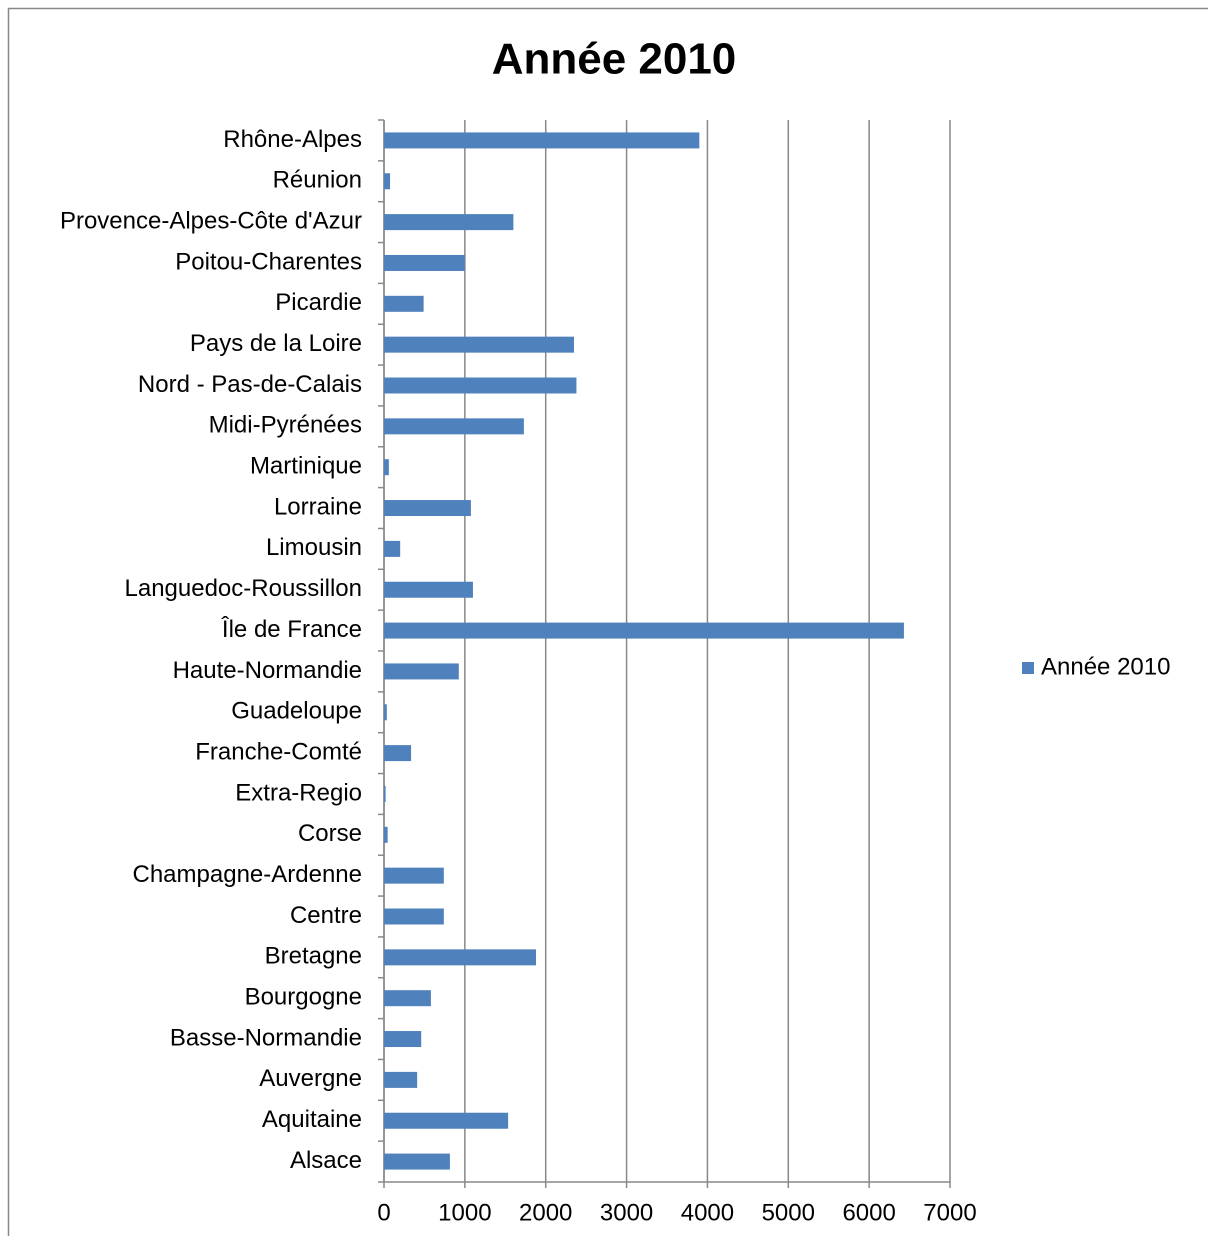 The image size is (1208, 1241). What do you see at coordinates (291, 629) in the screenshot?
I see `y-tick-label: Île de France` at bounding box center [291, 629].